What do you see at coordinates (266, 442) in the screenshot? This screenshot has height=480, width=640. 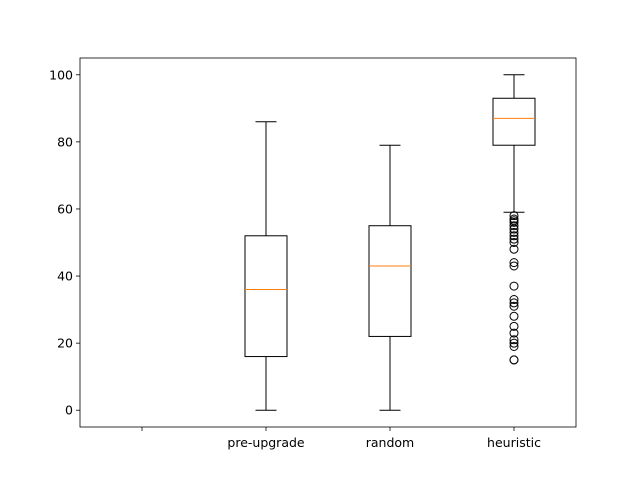 I see `x-tick-label: pre-upgrade` at bounding box center [266, 442].